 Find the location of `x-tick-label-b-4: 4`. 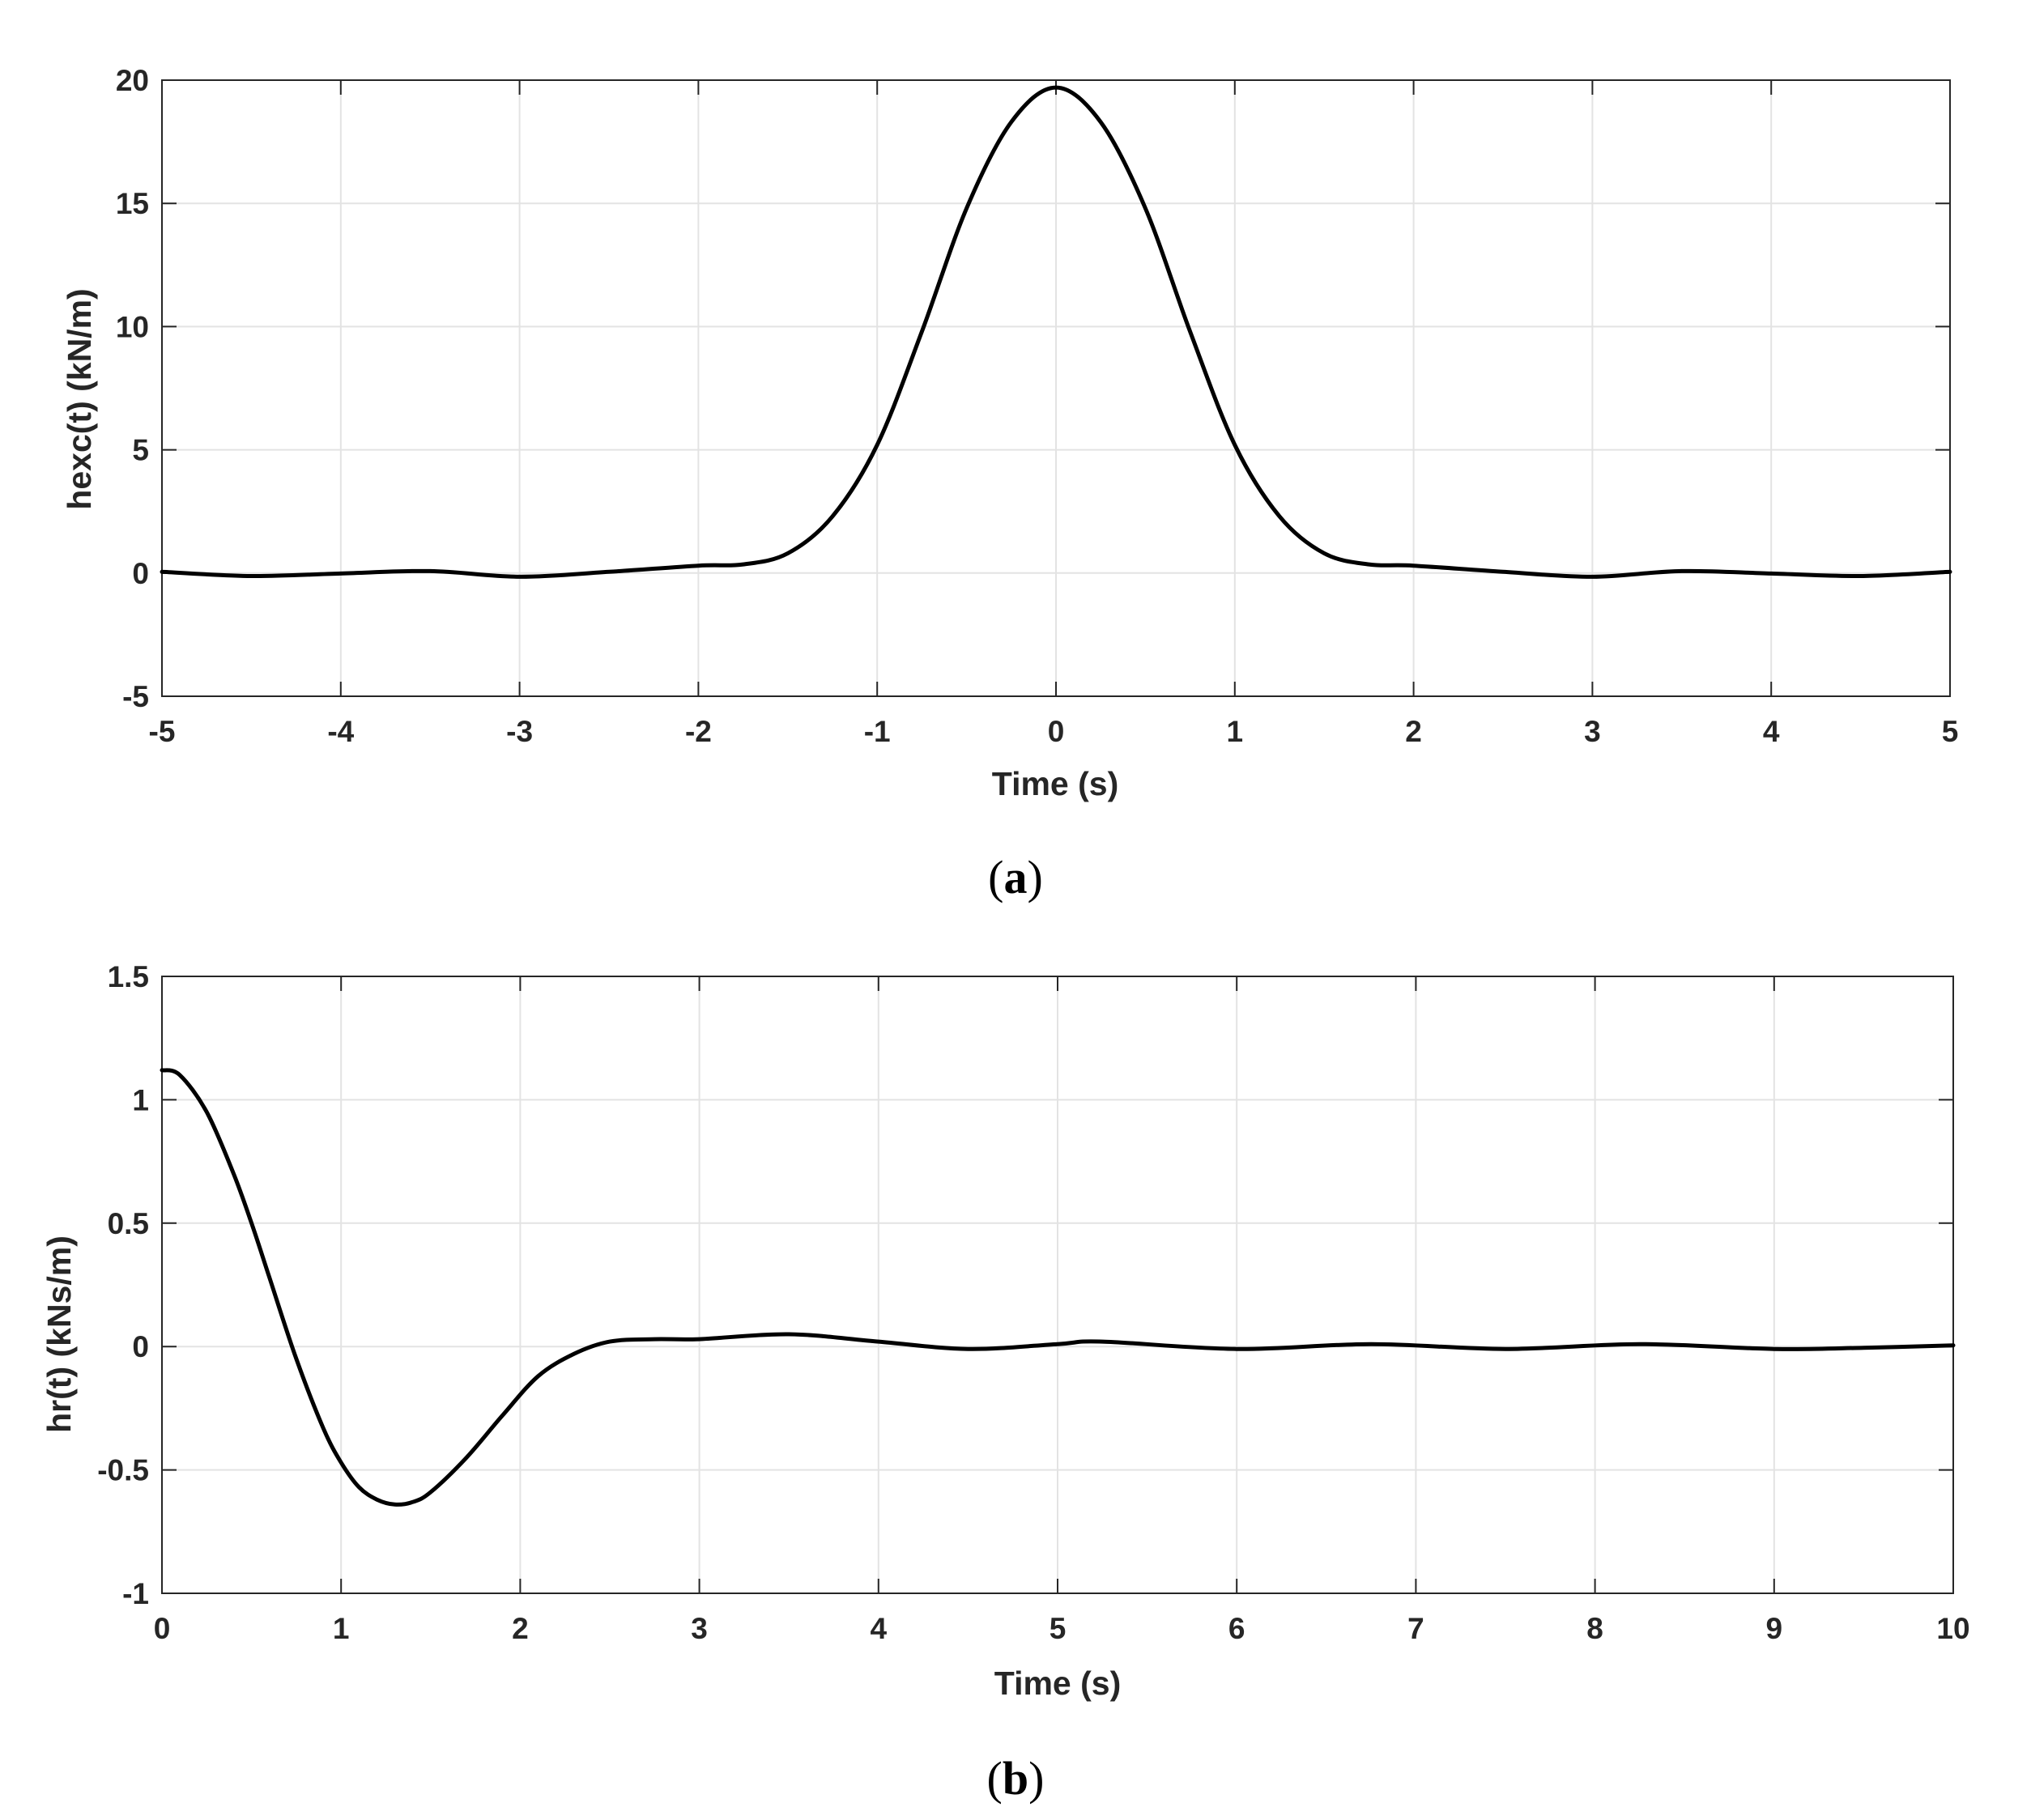

x-tick-label-b-4: 4 is located at coordinates (880, 1628).